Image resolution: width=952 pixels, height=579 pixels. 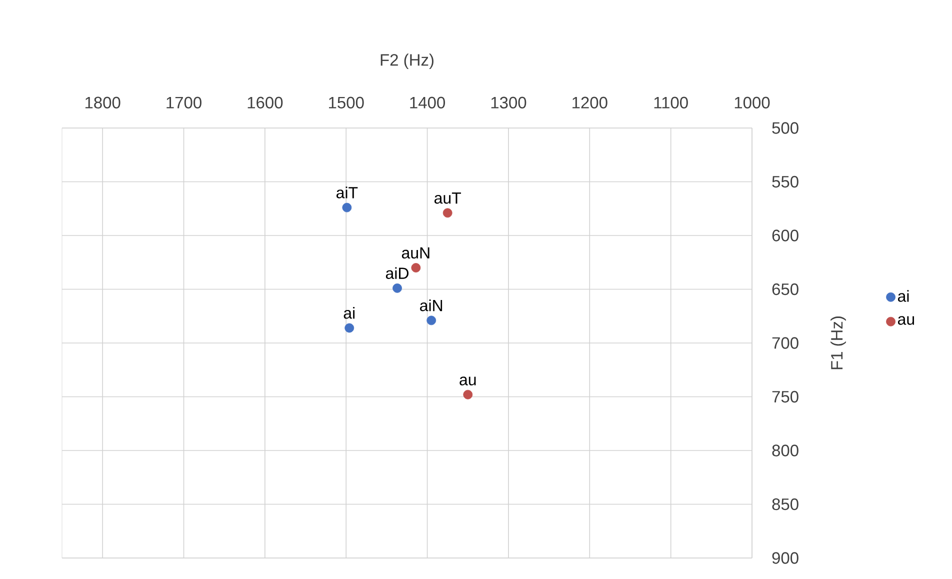 What do you see at coordinates (508, 102) in the screenshot?
I see `x-tick-label: 1300` at bounding box center [508, 102].